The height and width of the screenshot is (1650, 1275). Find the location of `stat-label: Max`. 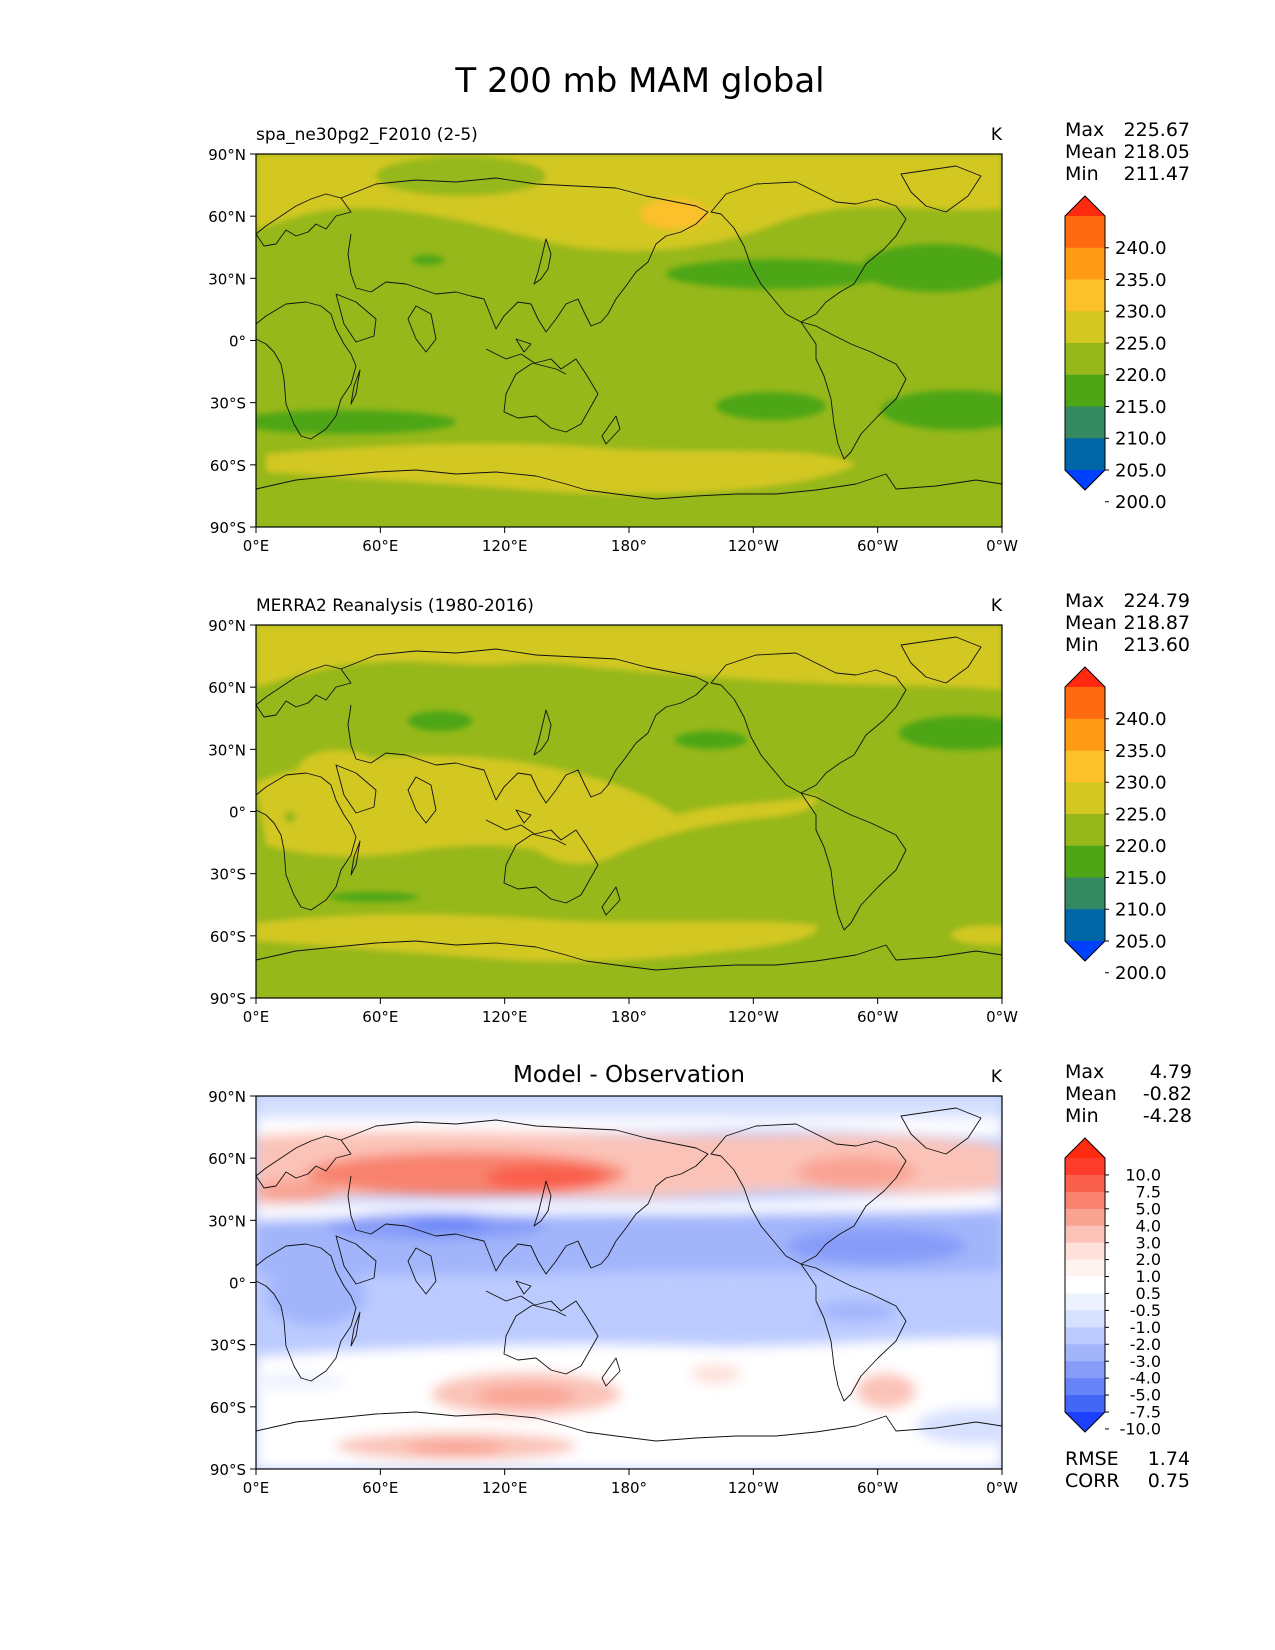

stat-label: Max is located at coordinates (1084, 601).